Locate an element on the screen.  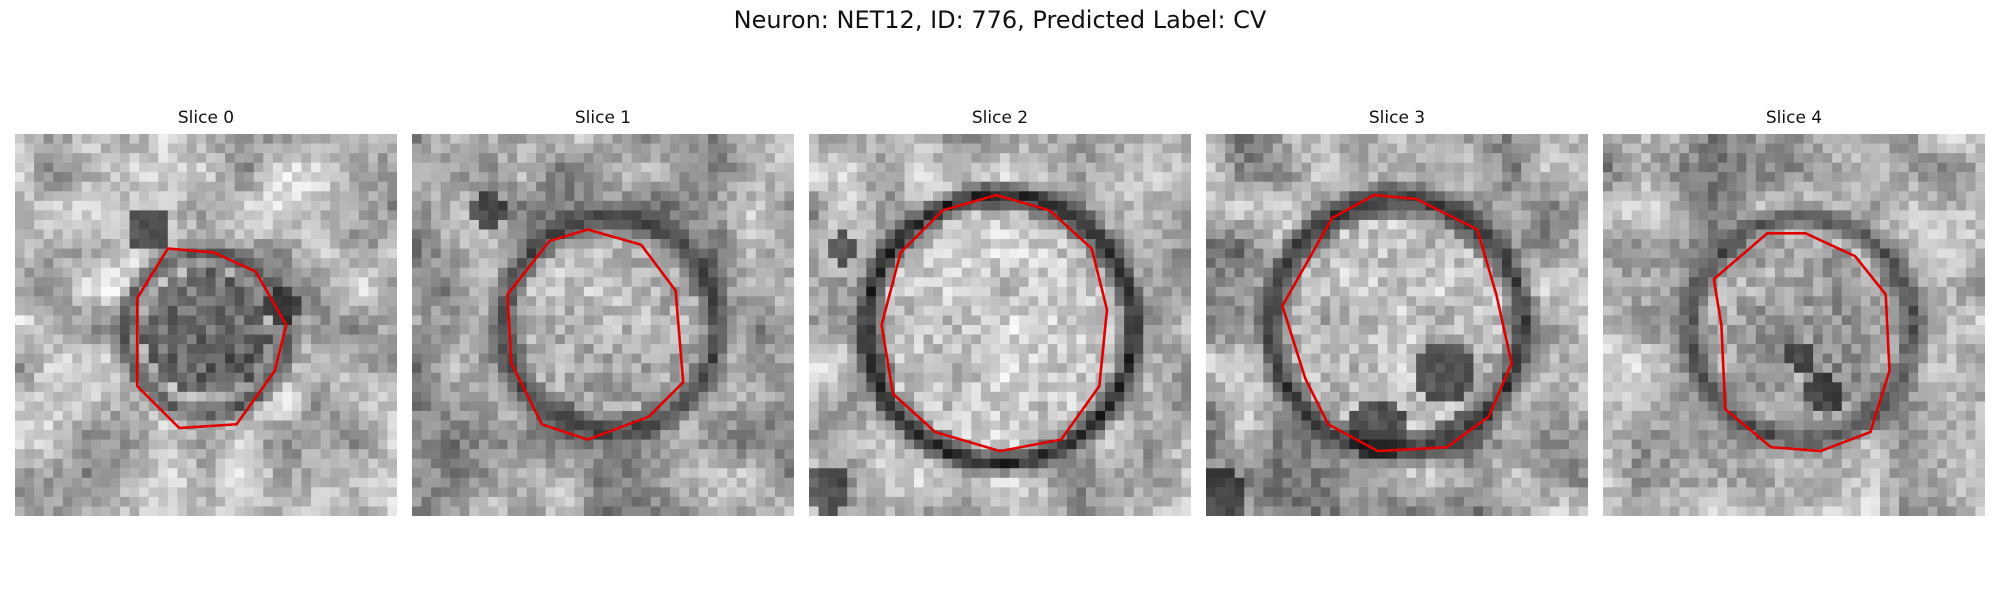
slice-3-title: Slice 3 is located at coordinates (1397, 118).